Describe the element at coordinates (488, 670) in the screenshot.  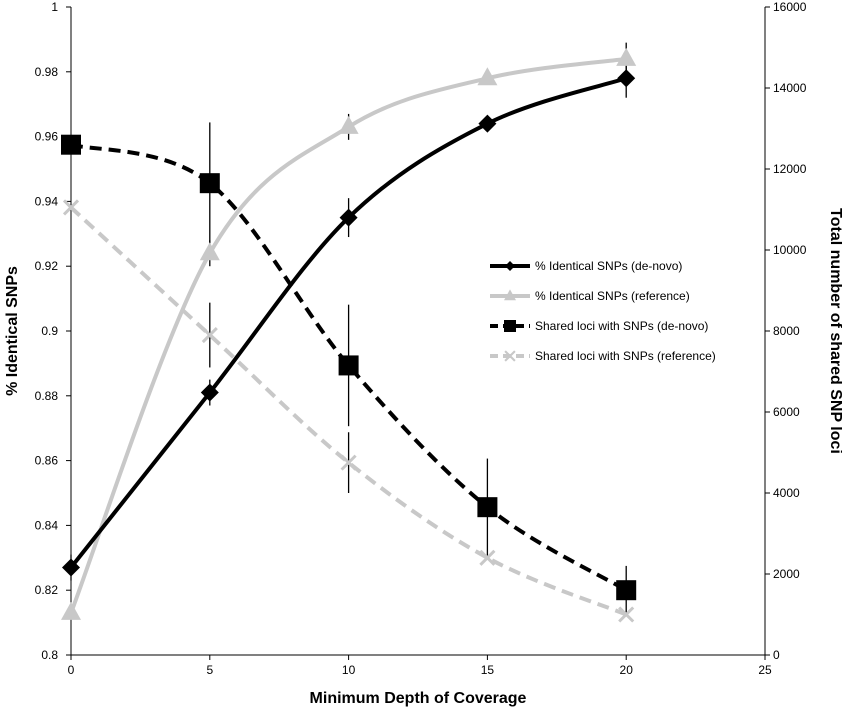
I see `x-tick-label: 15` at that location.